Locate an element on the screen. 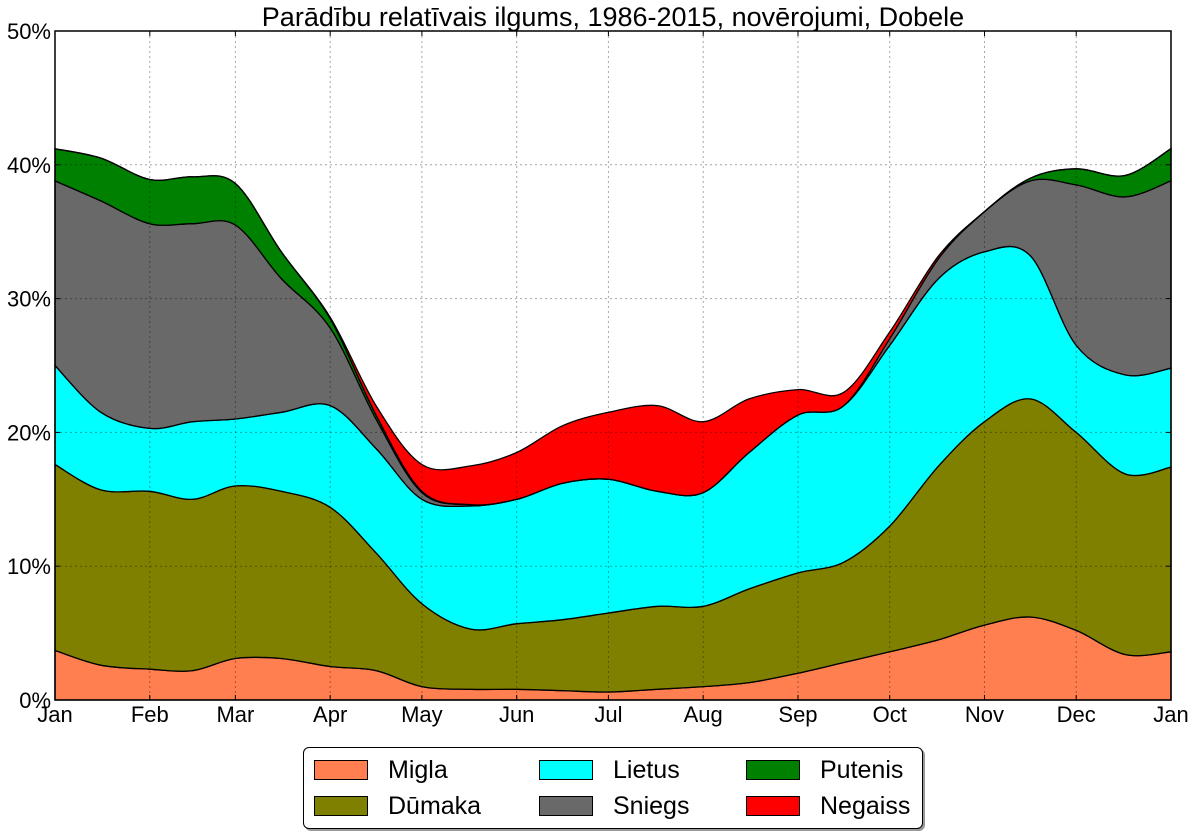  x-tick-label: Apr is located at coordinates (330, 714).